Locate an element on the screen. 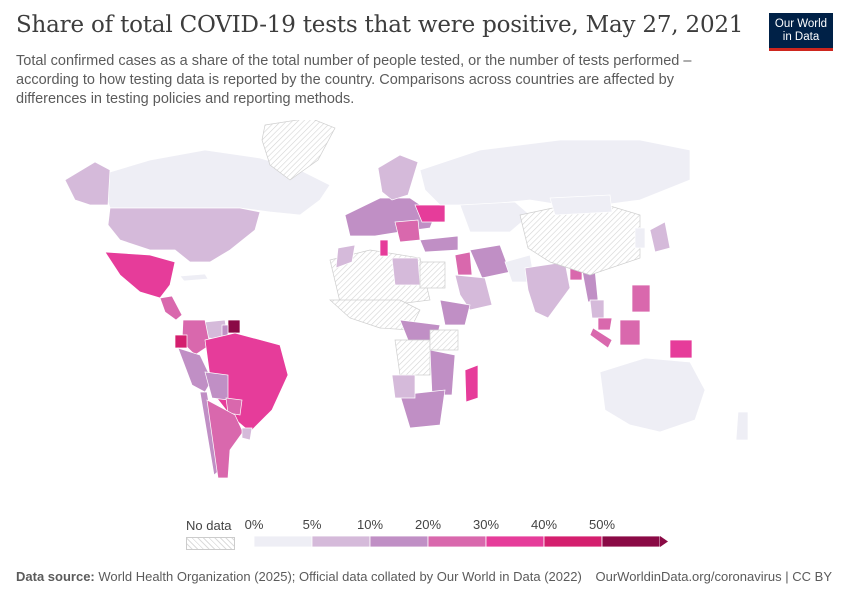 Image resolution: width=850 pixels, height=600 pixels. region-brazil is located at coordinates (246, 382).